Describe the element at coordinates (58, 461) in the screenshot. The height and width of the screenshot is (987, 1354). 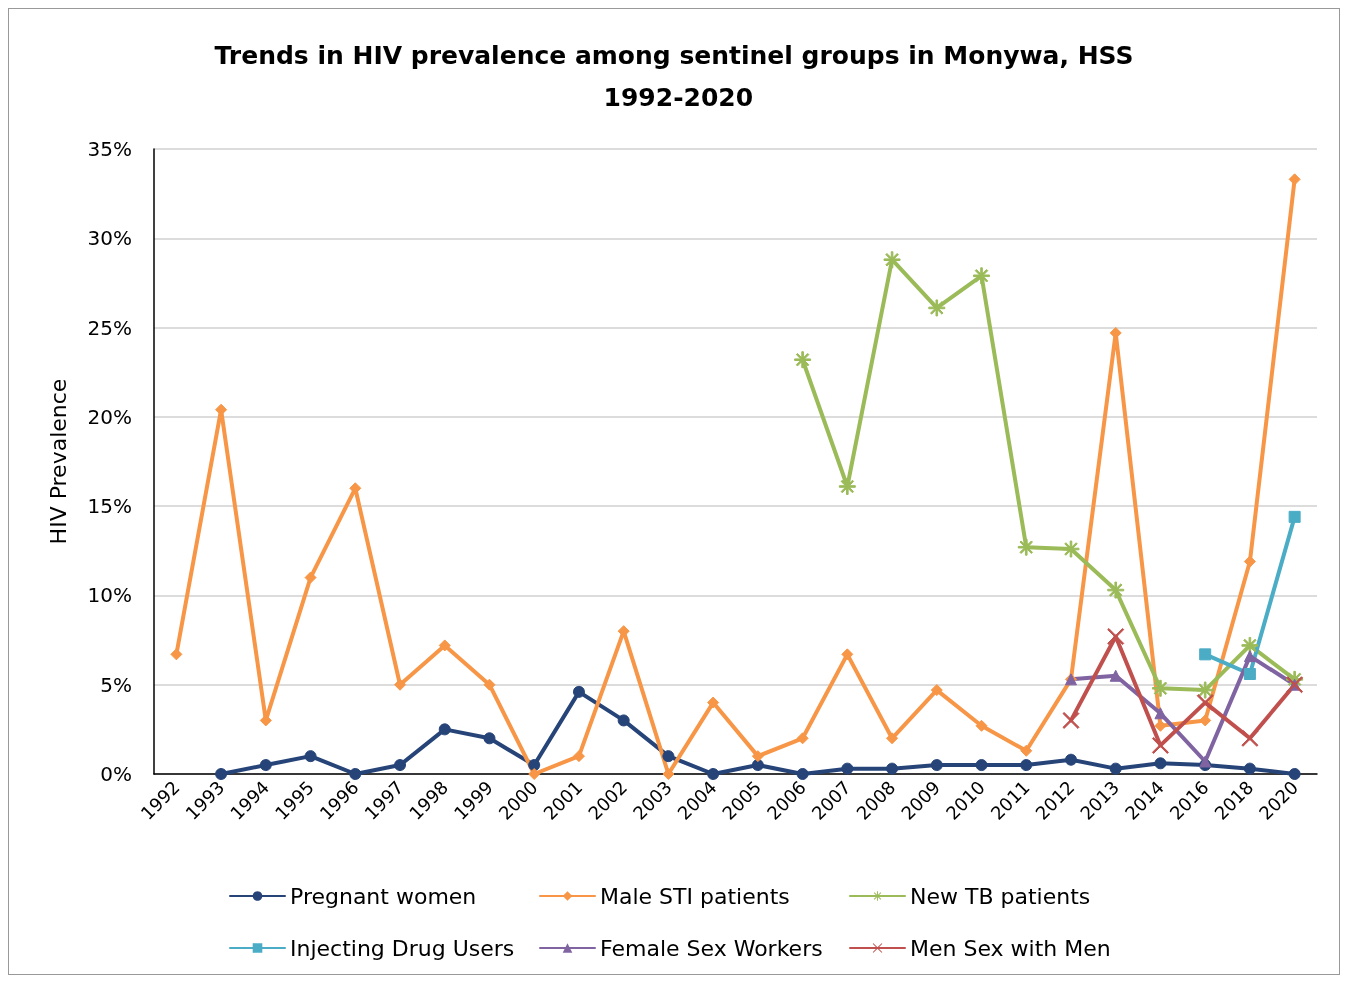
I see `y-axis-title: HIV Prevalence` at that location.